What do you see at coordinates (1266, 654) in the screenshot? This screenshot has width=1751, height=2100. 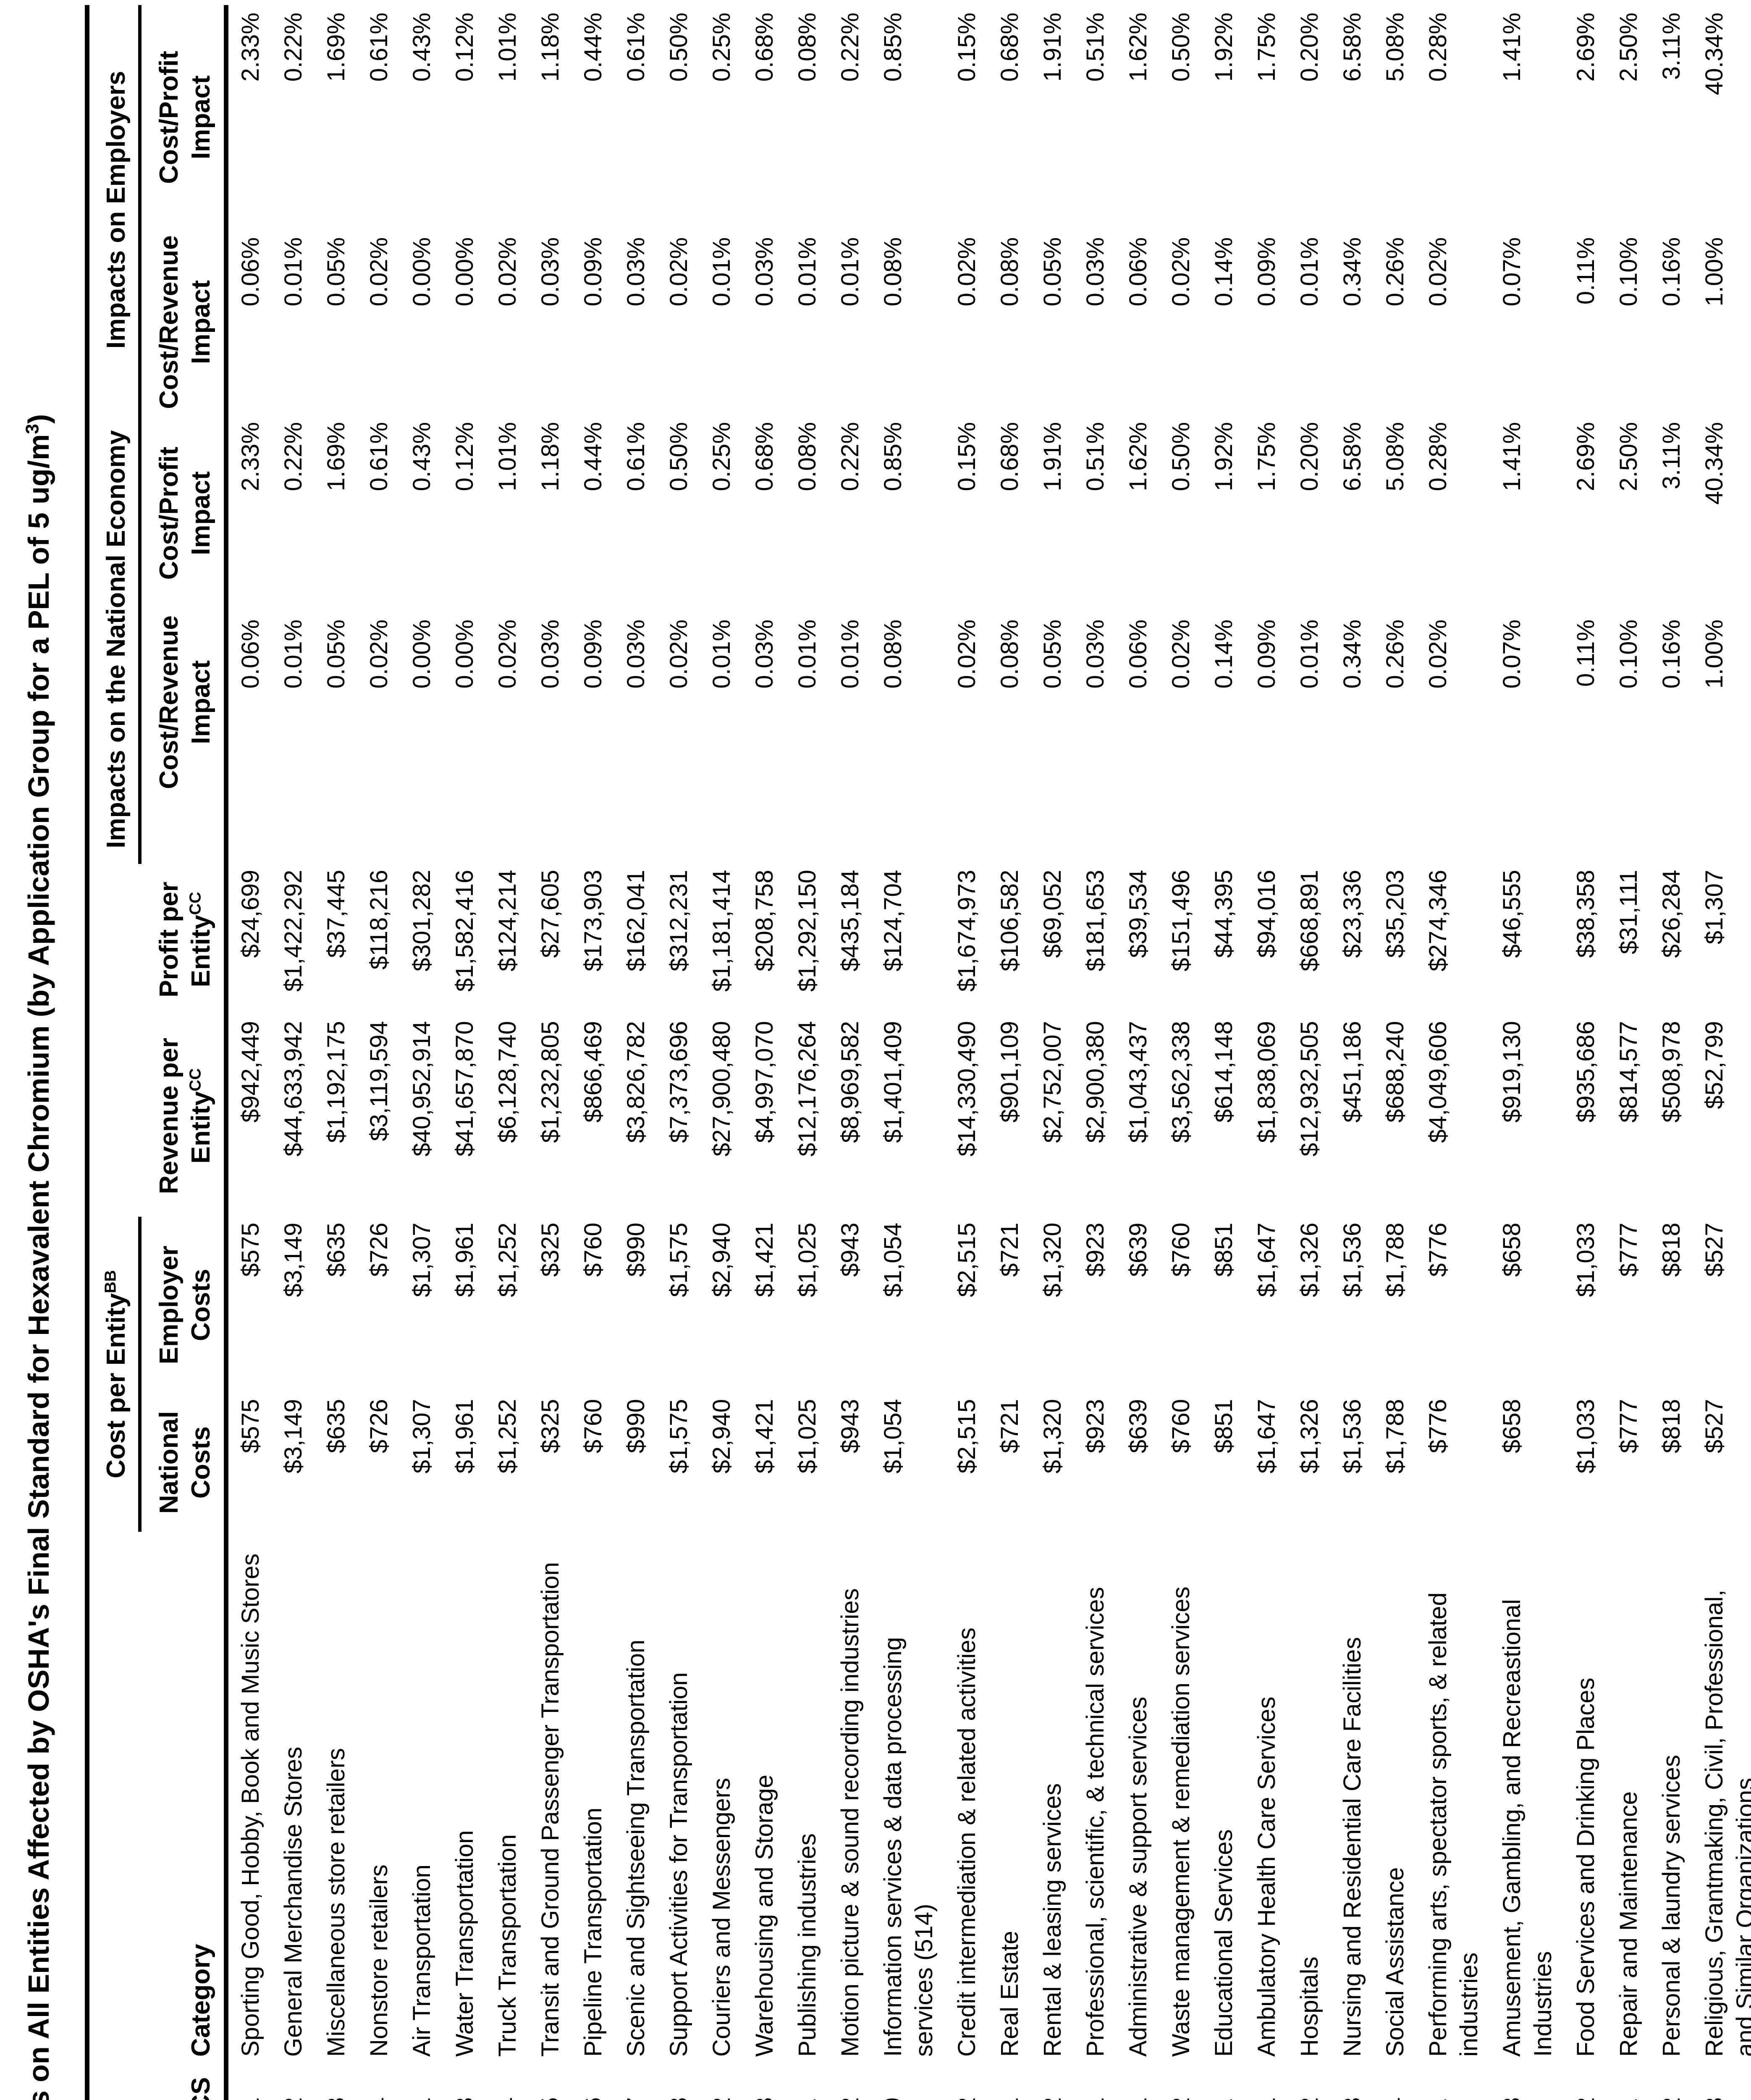 I see `cell-cost-revenue-national: 0.09%` at bounding box center [1266, 654].